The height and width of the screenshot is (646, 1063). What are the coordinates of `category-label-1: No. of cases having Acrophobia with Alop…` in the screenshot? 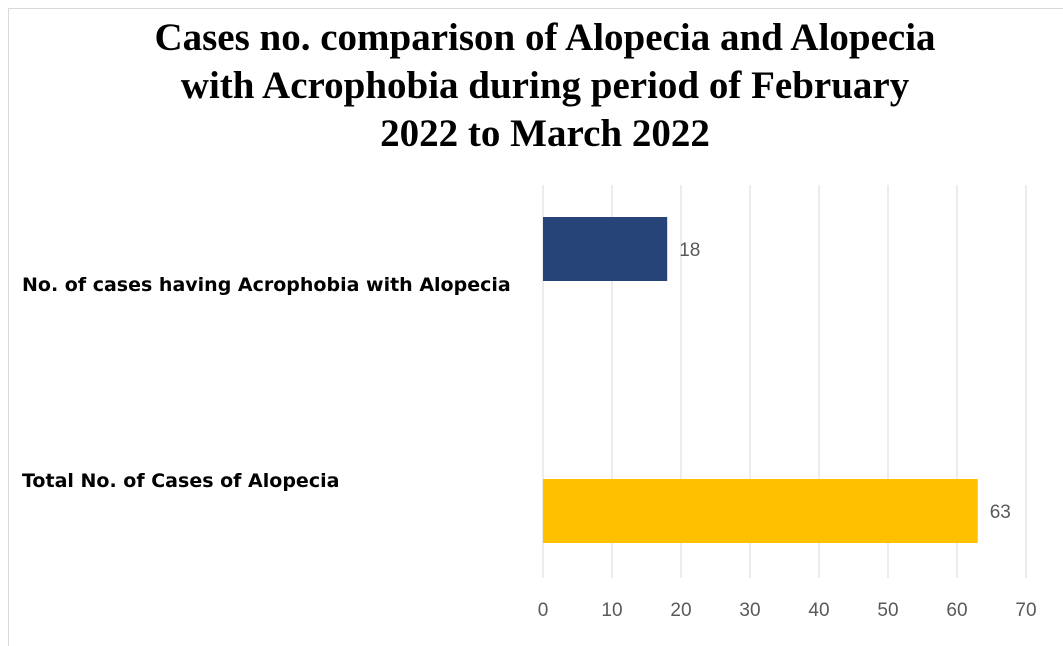 It's located at (266, 285).